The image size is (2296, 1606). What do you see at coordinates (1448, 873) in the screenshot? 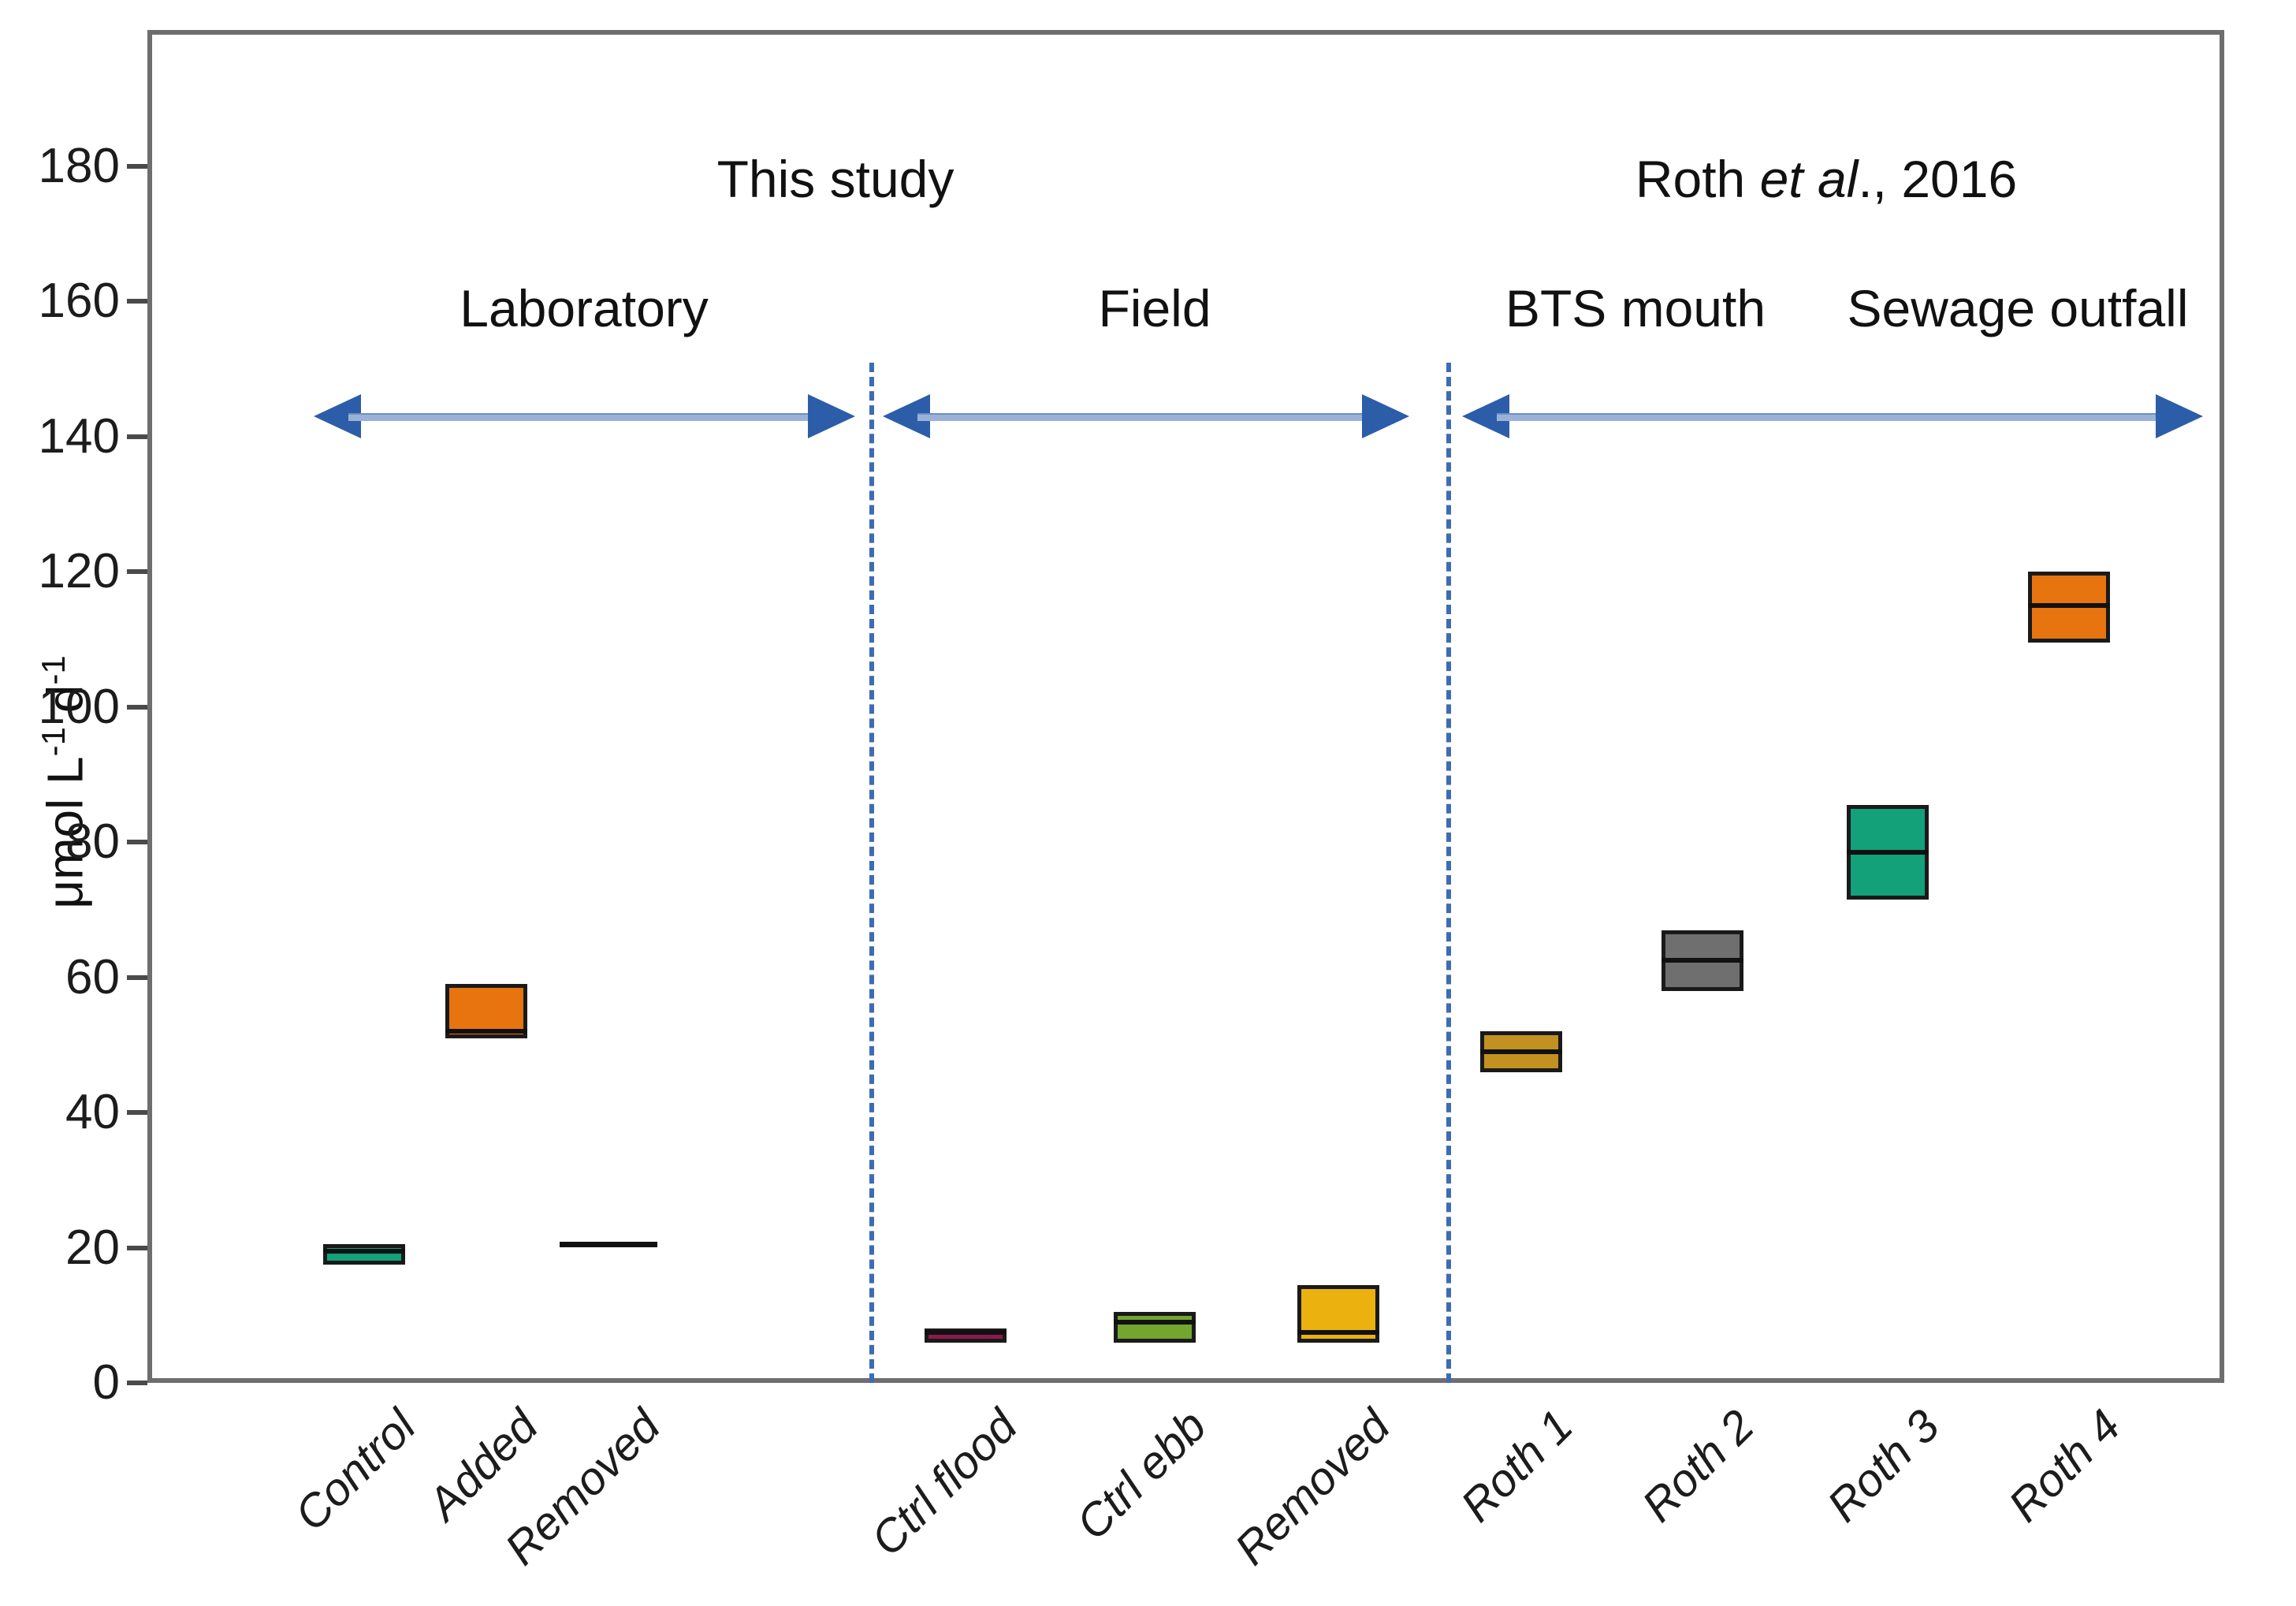
I see `separator-field-roth` at bounding box center [1448, 873].